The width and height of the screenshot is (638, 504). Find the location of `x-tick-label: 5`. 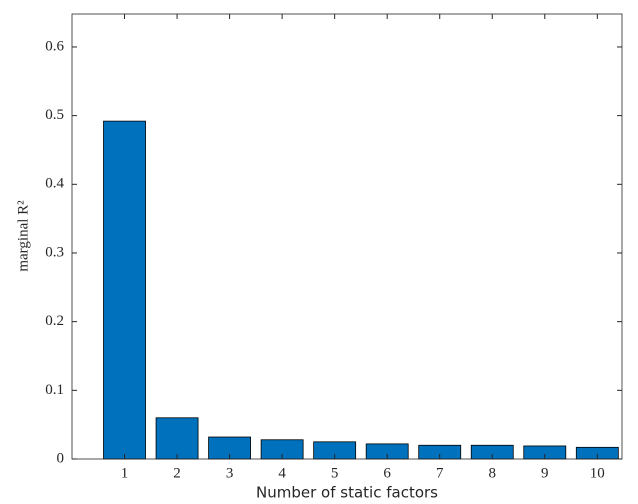

x-tick-label: 5 is located at coordinates (335, 473).